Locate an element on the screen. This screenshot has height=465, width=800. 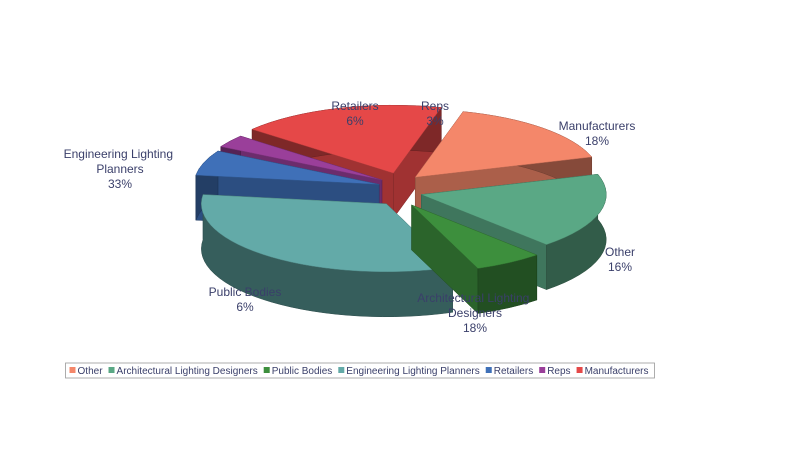
legend-label: Reps is located at coordinates (558, 371).